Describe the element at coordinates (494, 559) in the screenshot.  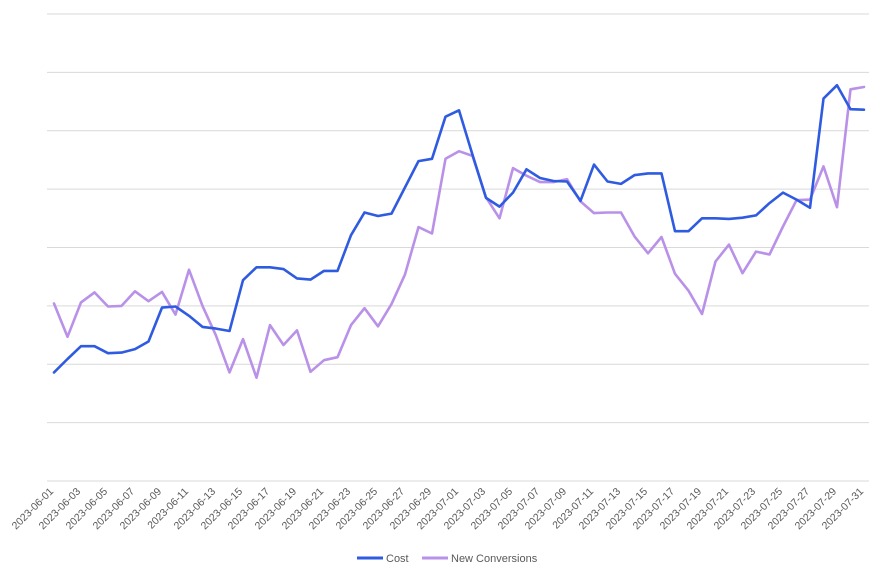
I see `legend-label-new-conversions: New Conversions` at that location.